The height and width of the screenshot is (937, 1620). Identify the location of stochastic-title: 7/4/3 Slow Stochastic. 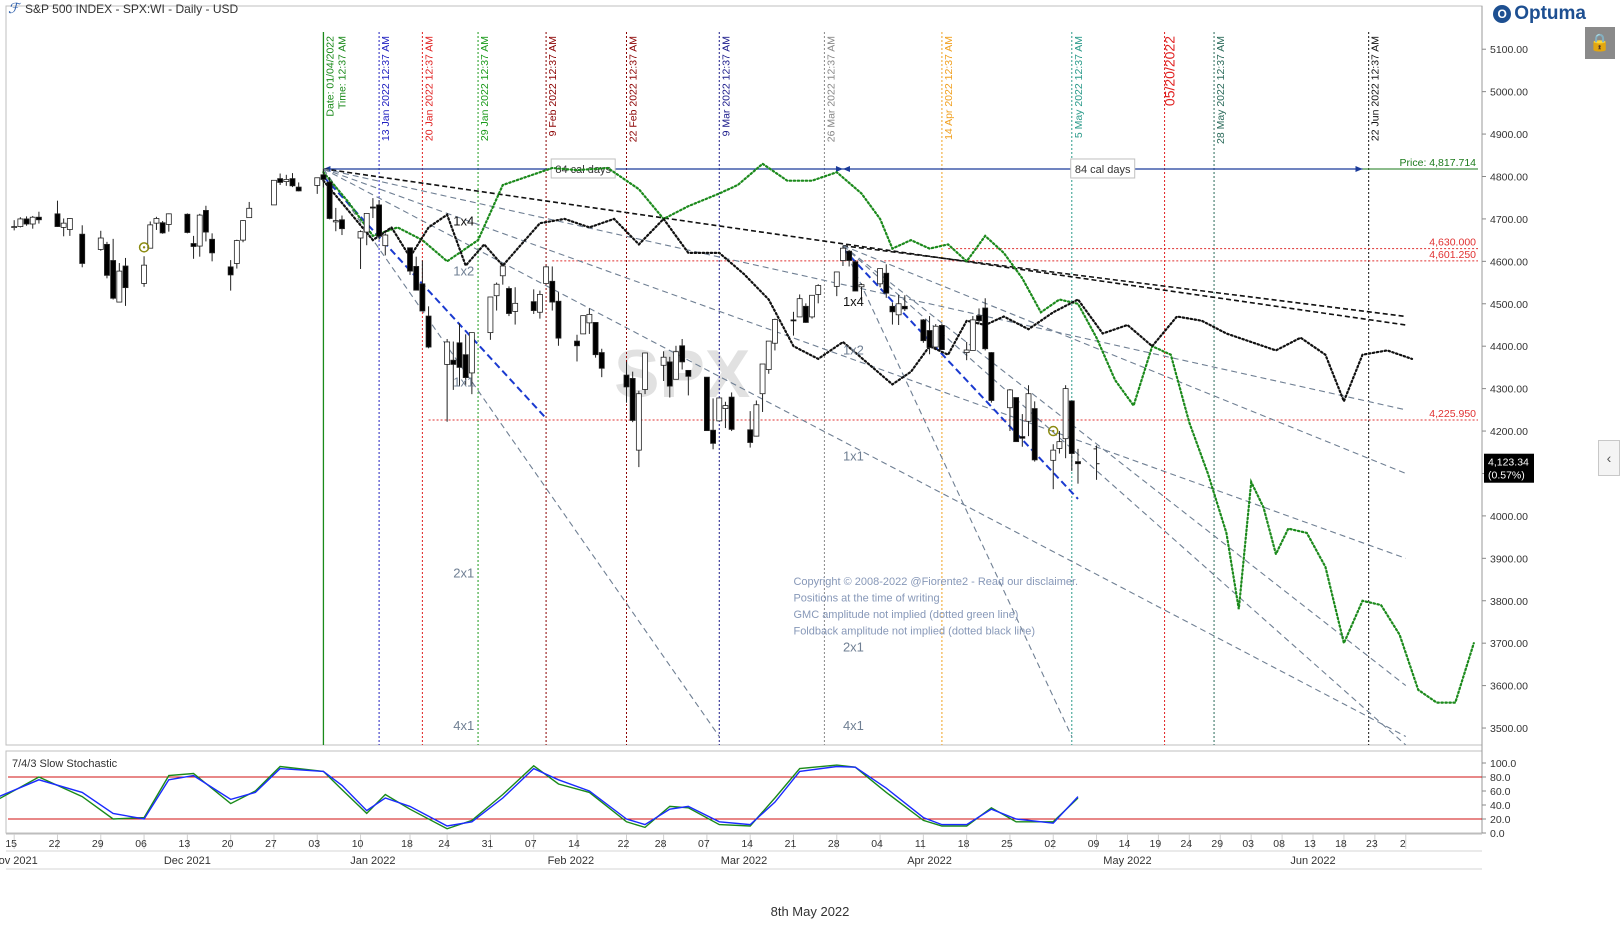
(65, 764).